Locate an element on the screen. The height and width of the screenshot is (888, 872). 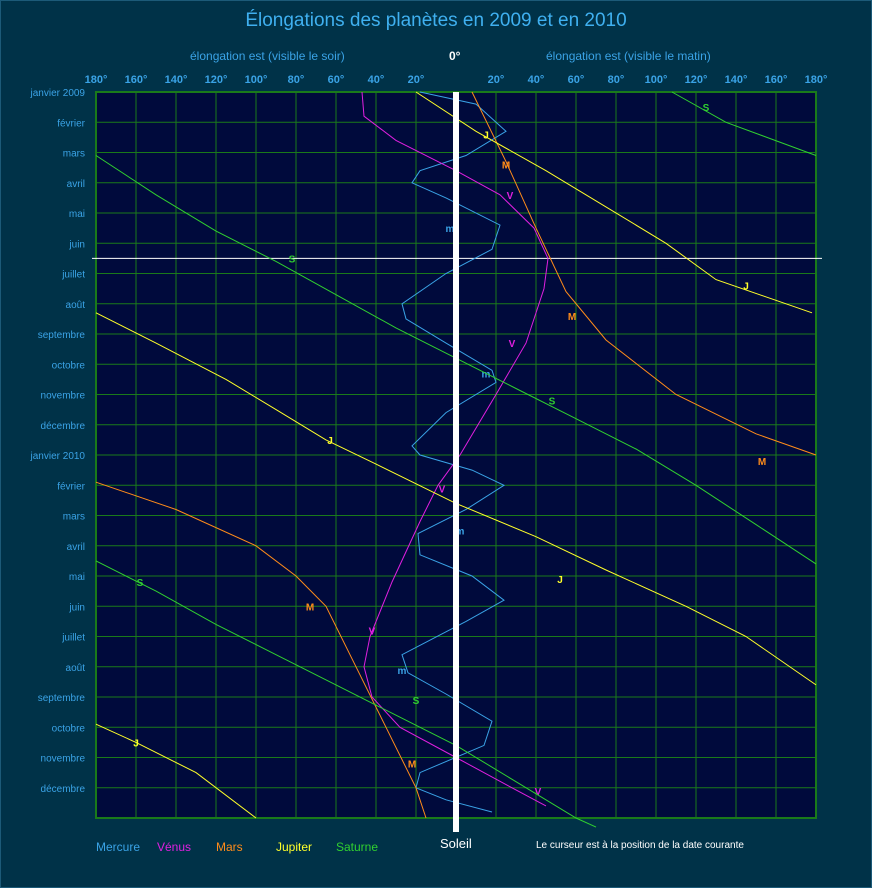
legend-saturne-label: Saturne is located at coordinates (357, 847).